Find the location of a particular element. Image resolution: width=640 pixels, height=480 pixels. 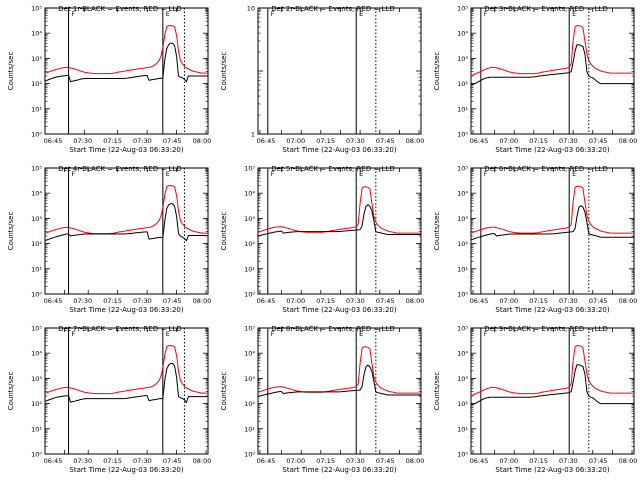

chart-title: Det 5r-BLACK = Events, RED = LLD is located at coordinates (332, 169).